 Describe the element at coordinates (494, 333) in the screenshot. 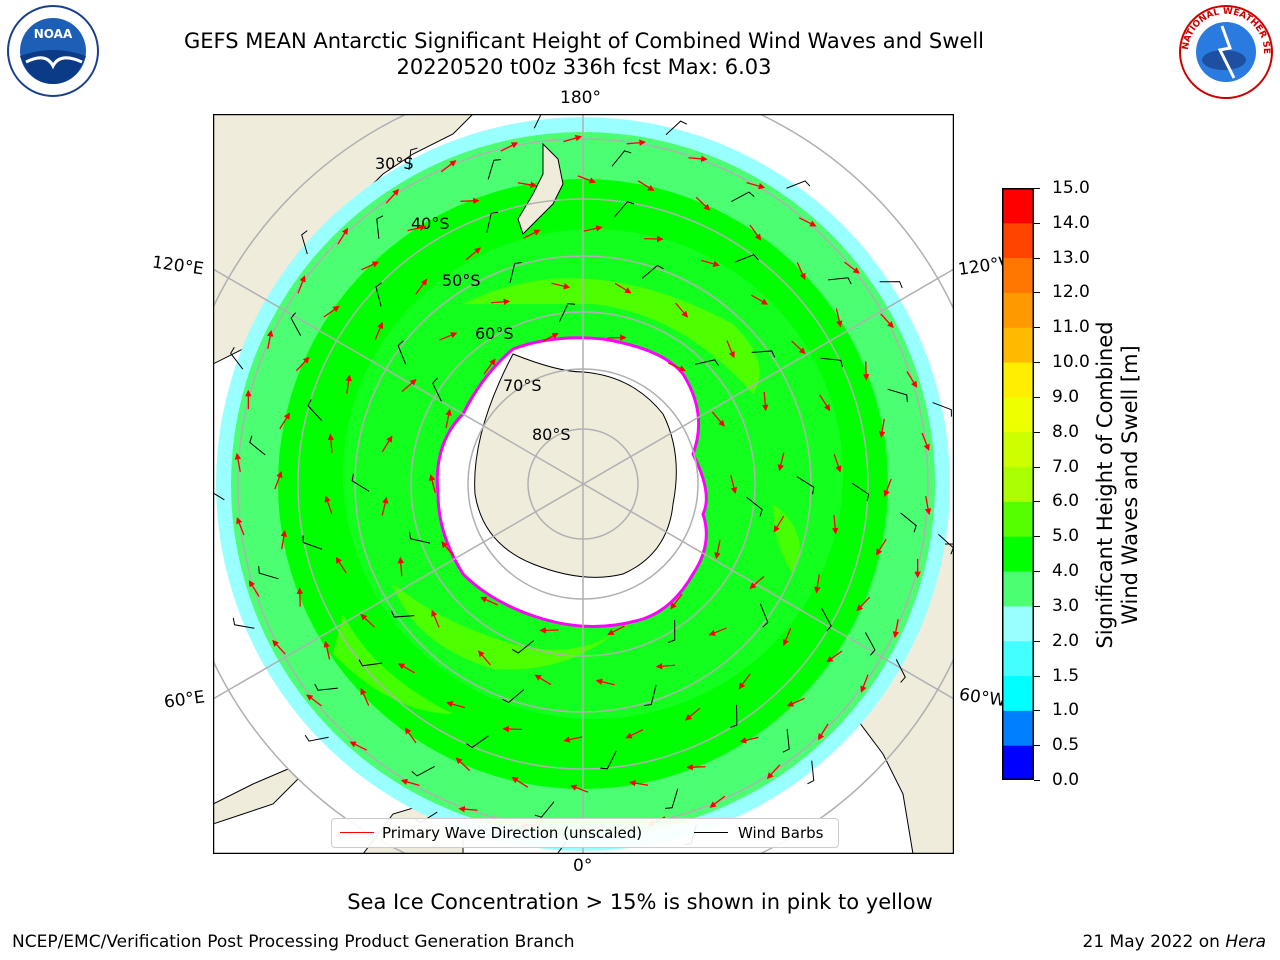

I see `lat-label-60: 60°S` at that location.